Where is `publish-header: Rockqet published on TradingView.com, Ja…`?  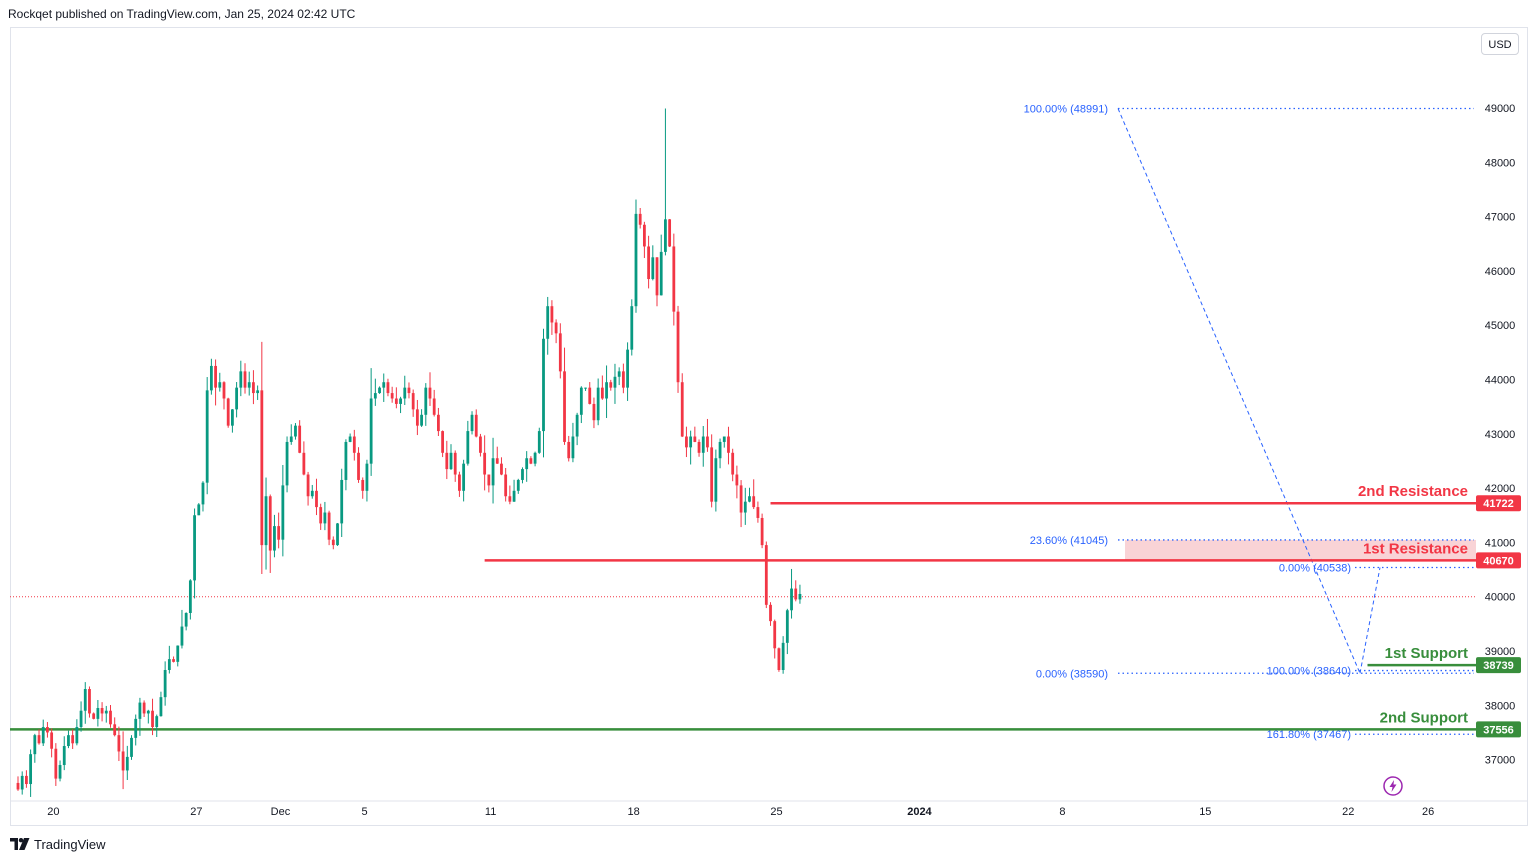
publish-header: Rockqet published on TradingView.com, Ja… is located at coordinates (182, 14).